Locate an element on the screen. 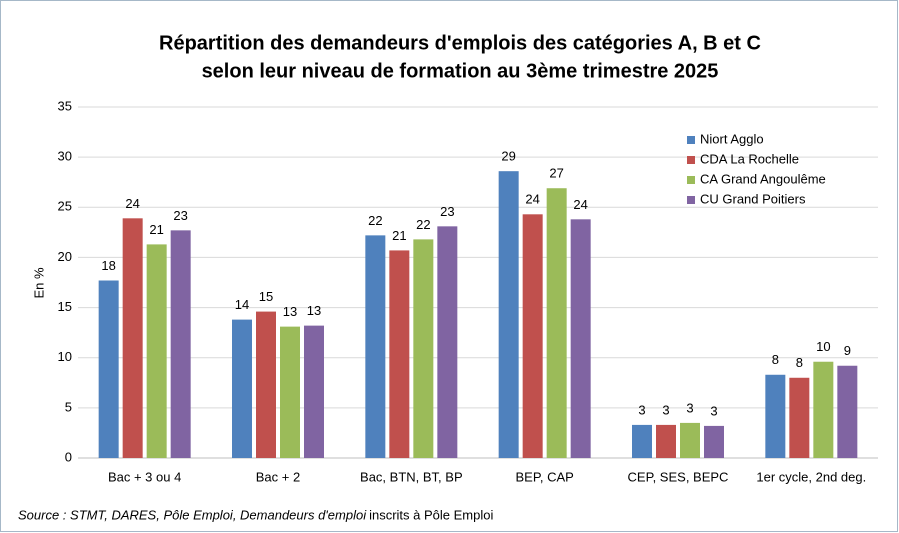 The width and height of the screenshot is (899, 533). data-label: 15 is located at coordinates (266, 296).